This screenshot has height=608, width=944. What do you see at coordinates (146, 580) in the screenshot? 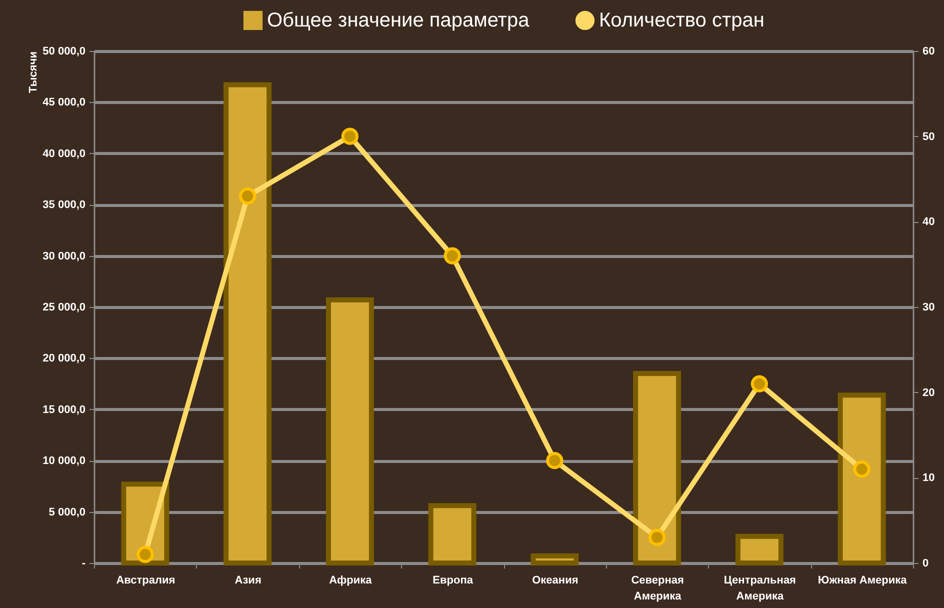
I see `x-tick-label: Австралия` at bounding box center [146, 580].